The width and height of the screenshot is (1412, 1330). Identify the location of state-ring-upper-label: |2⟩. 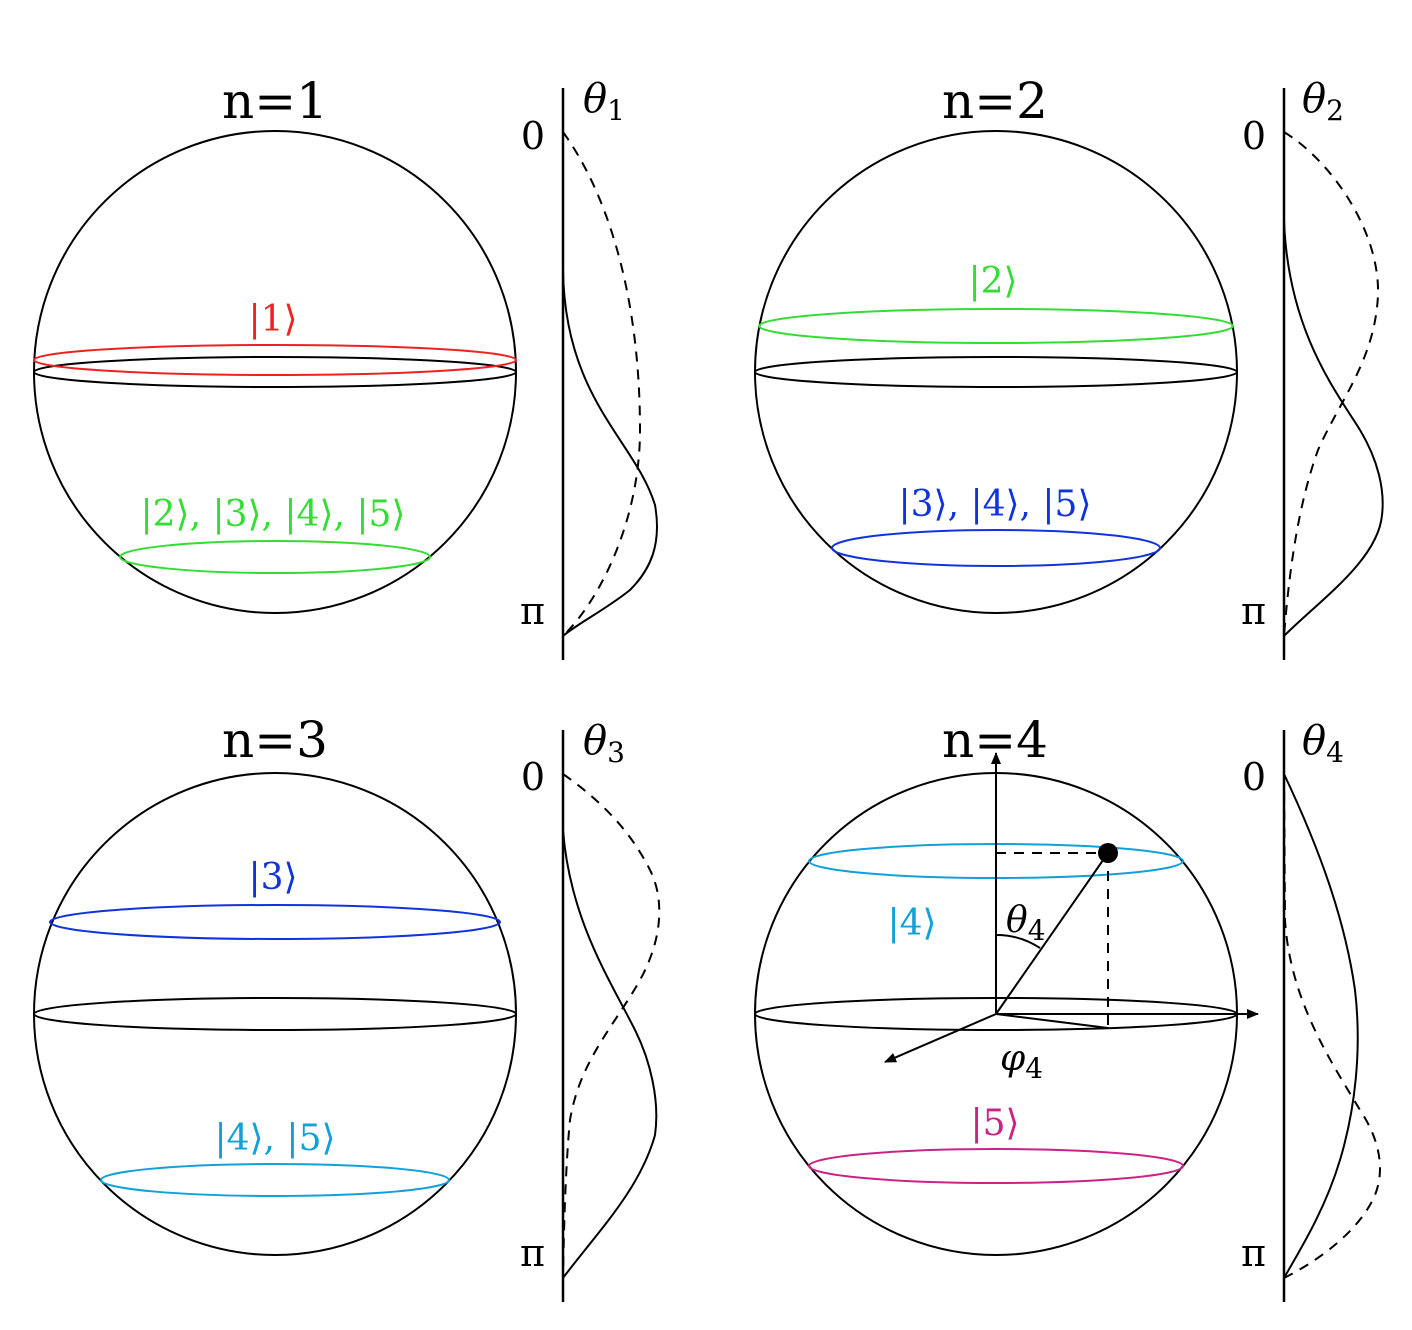
(992, 281).